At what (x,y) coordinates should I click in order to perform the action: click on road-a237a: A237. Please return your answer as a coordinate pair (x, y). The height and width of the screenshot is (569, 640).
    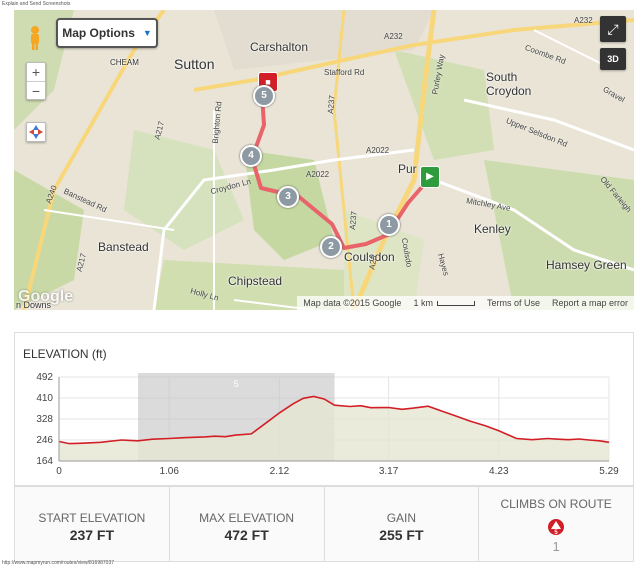
    Looking at the image, I should click on (331, 104).